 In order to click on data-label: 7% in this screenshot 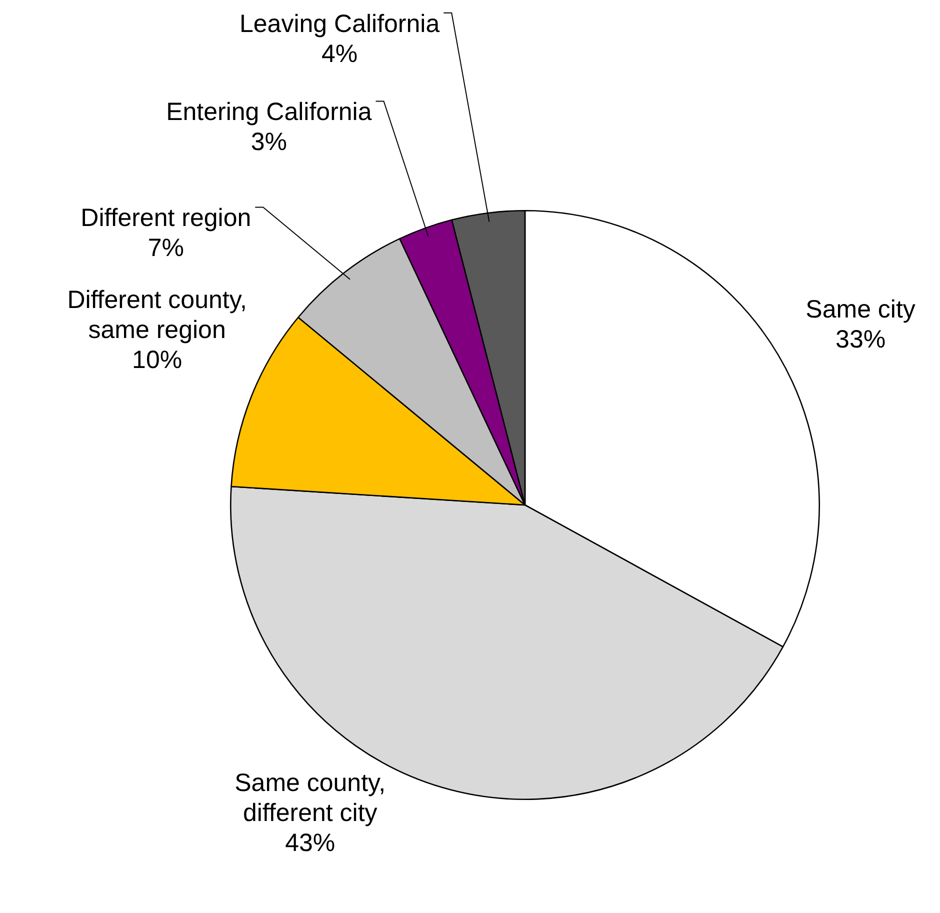, I will do `click(166, 248)`.